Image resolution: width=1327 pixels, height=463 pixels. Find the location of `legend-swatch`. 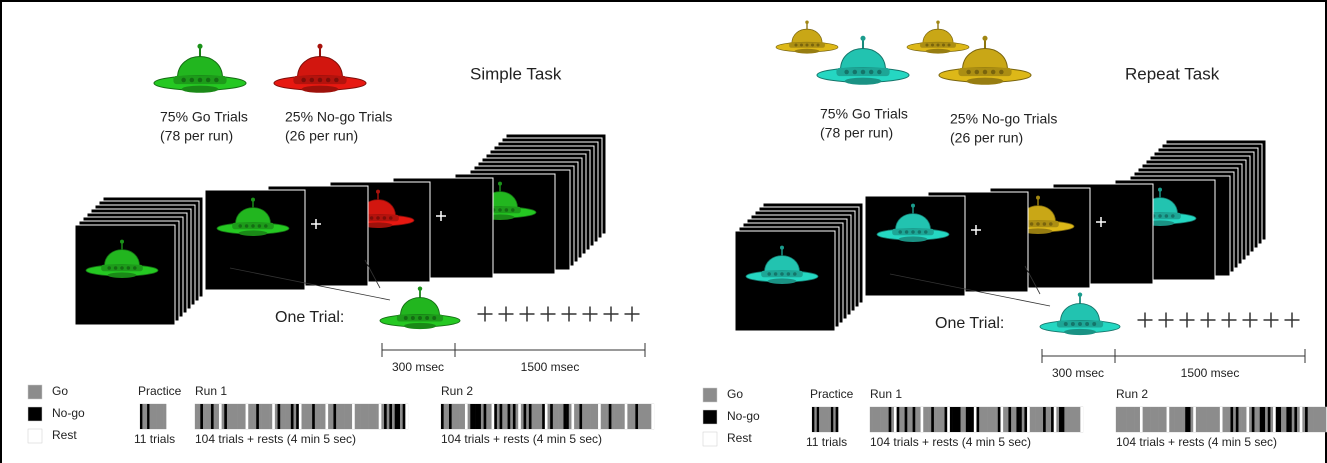

legend-swatch is located at coordinates (35, 436).